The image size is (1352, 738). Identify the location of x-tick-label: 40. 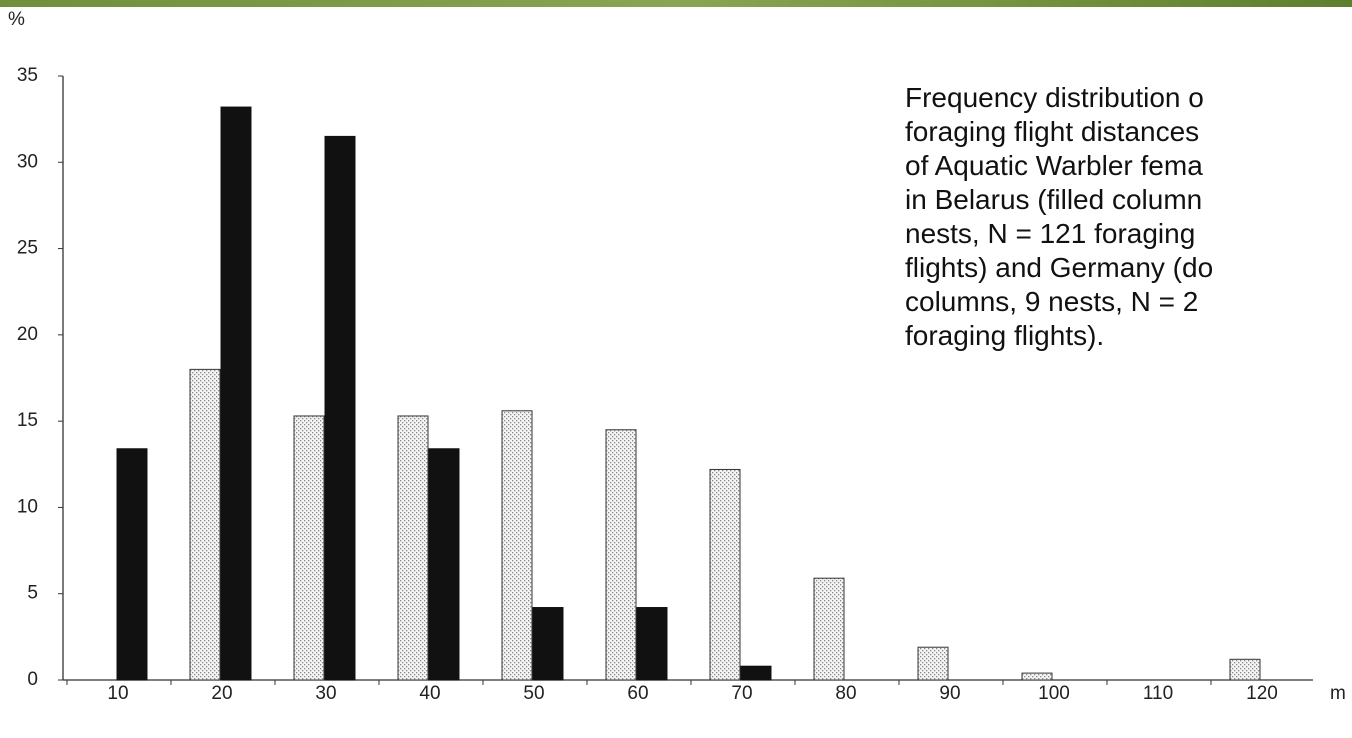
(429, 693).